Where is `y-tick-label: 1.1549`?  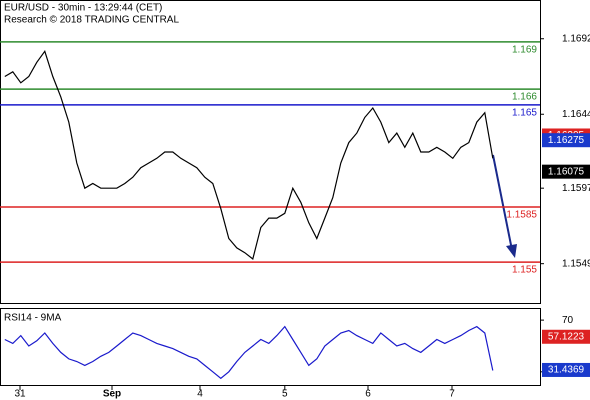
y-tick-label: 1.1549 is located at coordinates (576, 263).